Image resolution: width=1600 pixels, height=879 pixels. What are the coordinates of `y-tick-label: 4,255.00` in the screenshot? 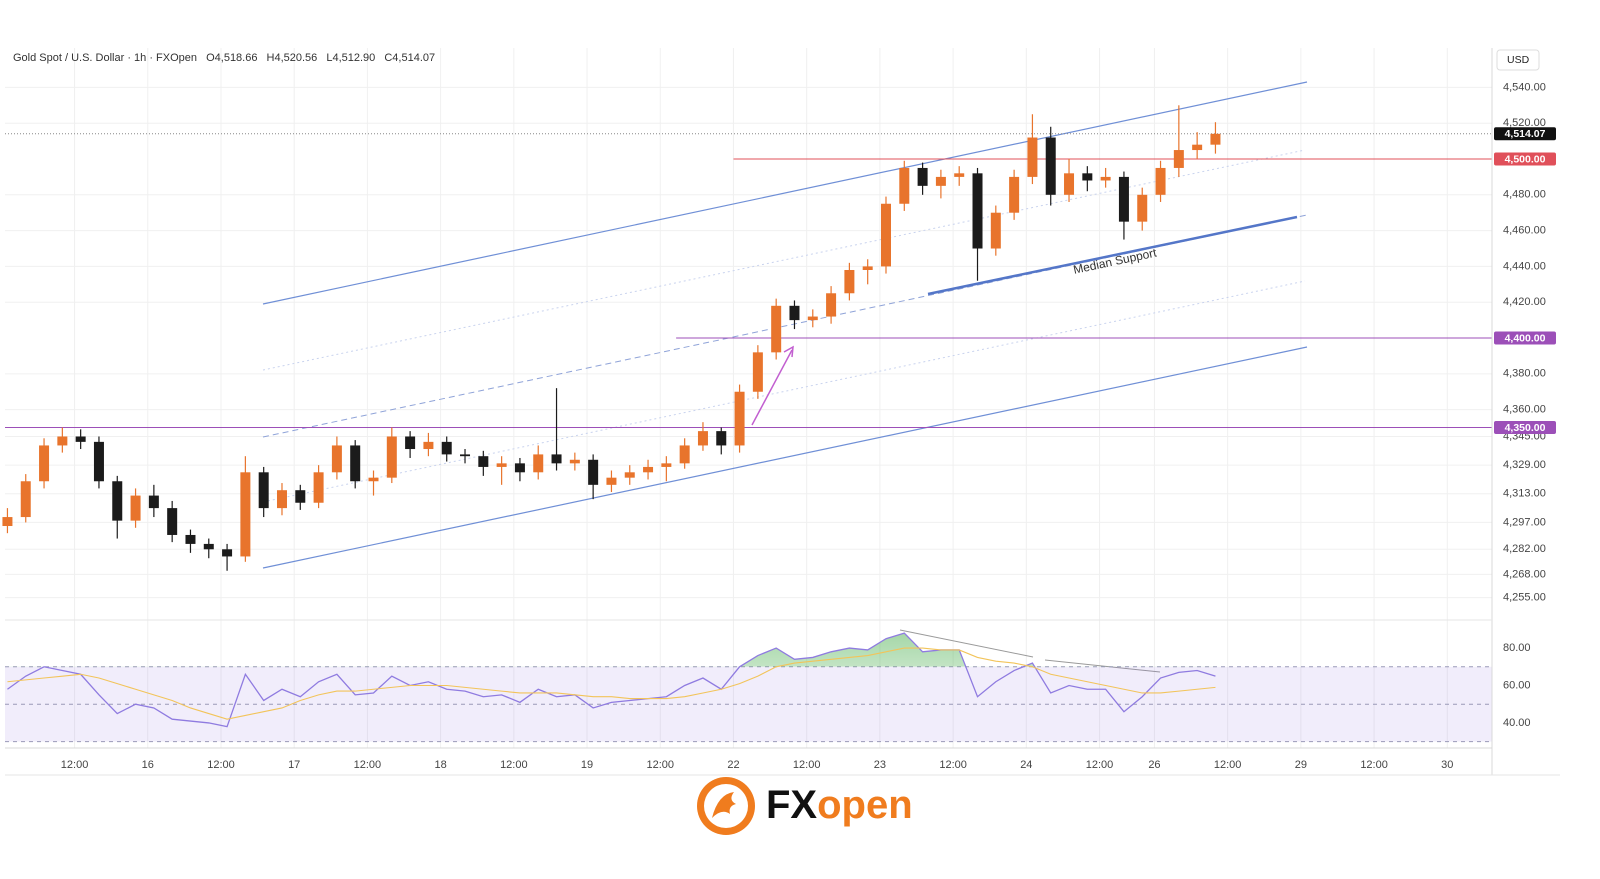 It's located at (1524, 598).